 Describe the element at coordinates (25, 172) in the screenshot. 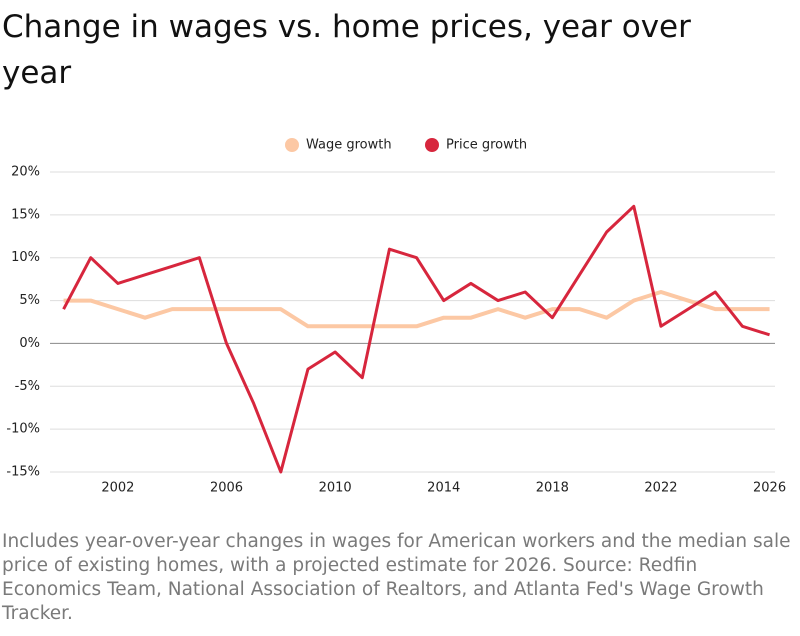

I see `y-tick-label: 20%` at that location.